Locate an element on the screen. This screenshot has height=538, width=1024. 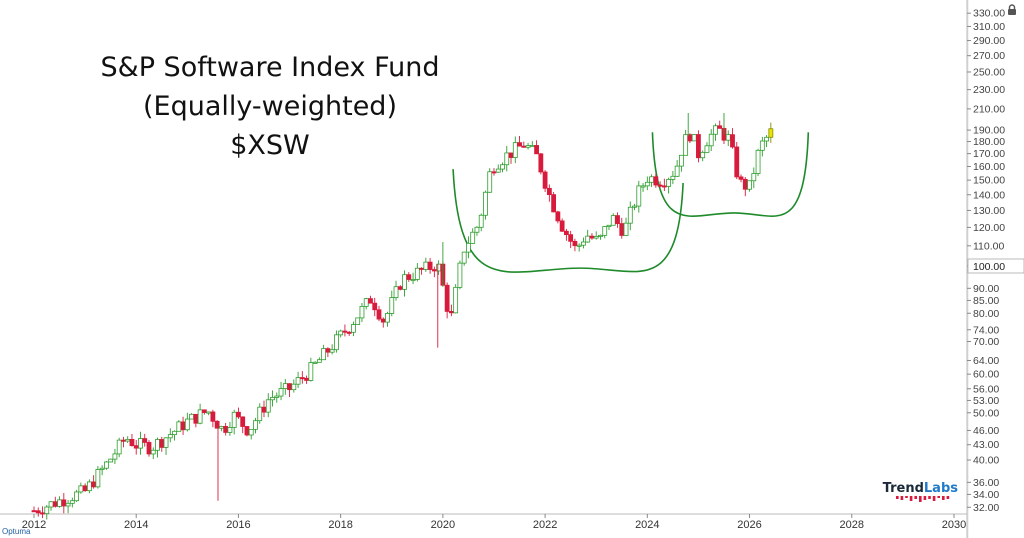
x-tick-label: 2028 is located at coordinates (852, 525).